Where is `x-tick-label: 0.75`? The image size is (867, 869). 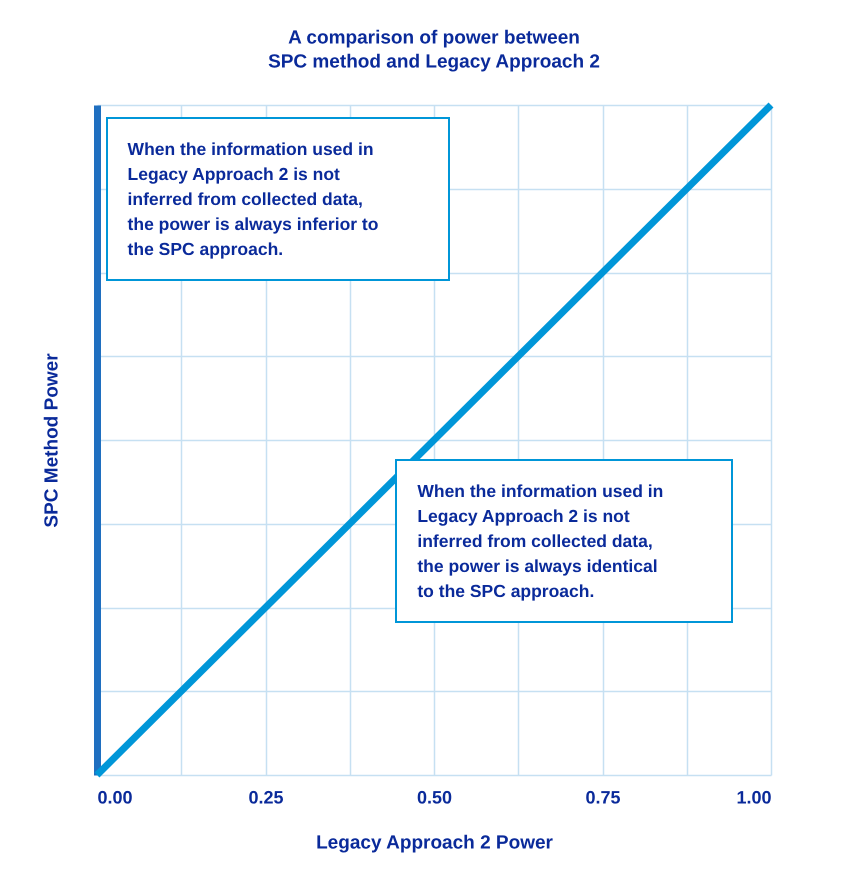 x-tick-label: 0.75 is located at coordinates (603, 798).